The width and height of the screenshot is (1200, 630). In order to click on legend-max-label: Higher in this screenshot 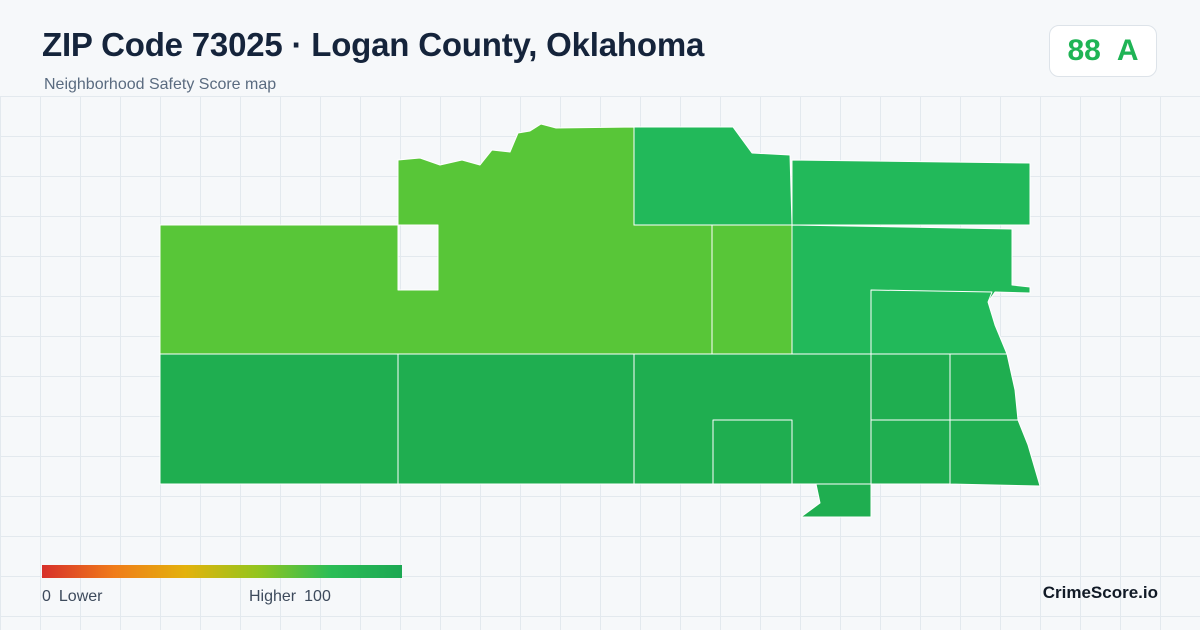, I will do `click(273, 596)`.